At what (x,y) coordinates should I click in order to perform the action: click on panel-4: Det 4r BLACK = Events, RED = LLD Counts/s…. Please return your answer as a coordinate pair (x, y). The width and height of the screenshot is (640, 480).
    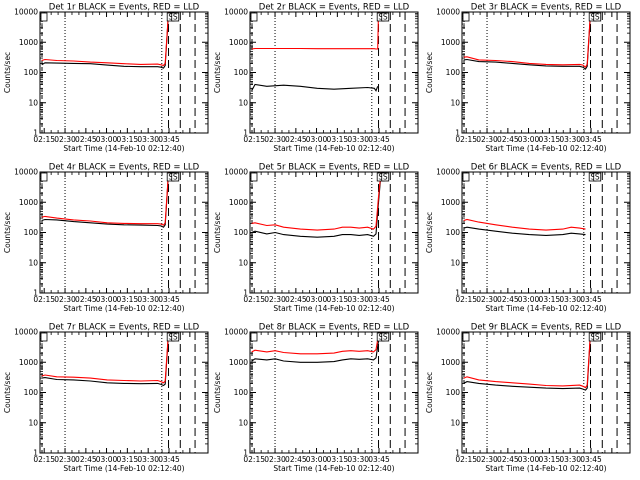
    Looking at the image, I should click on (106, 238).